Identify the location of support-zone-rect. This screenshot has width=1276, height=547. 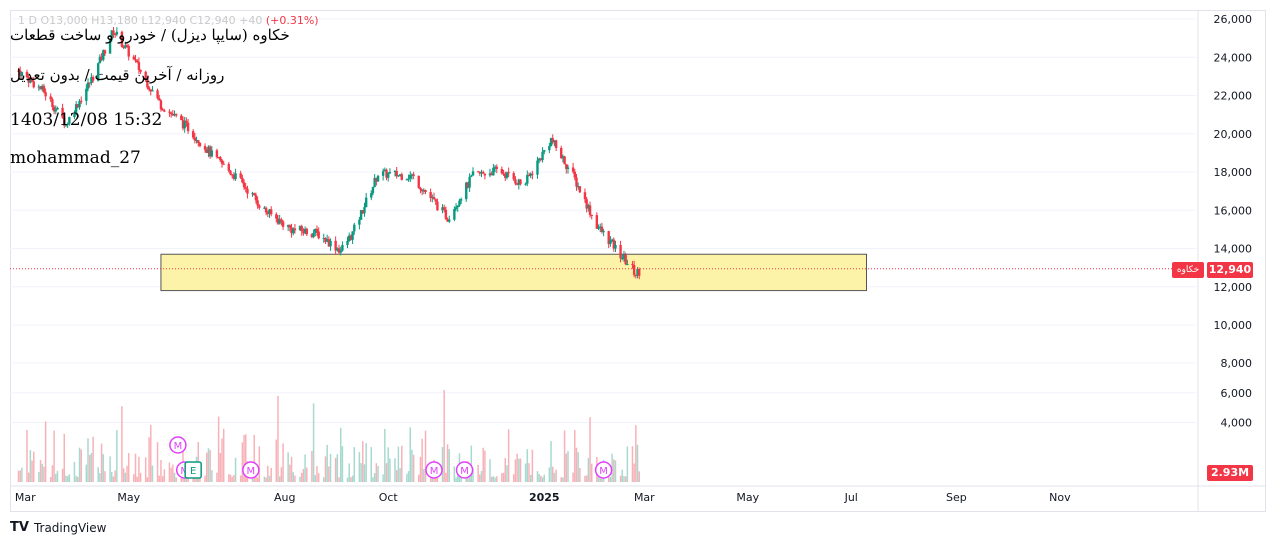
(514, 272).